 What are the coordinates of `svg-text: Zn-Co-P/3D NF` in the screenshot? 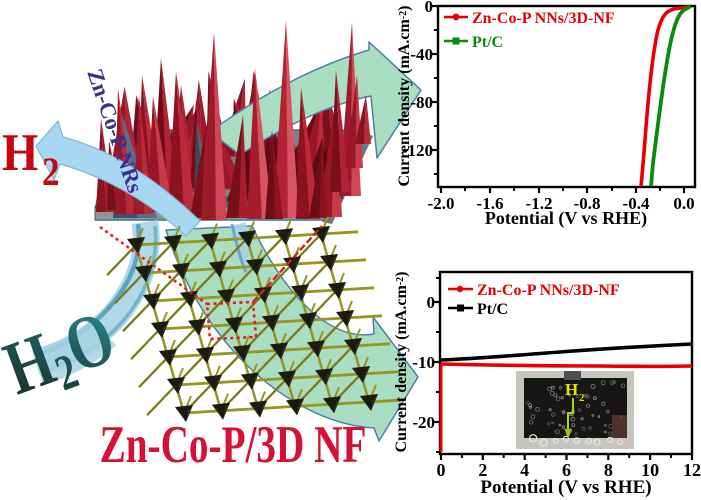 It's located at (233, 444).